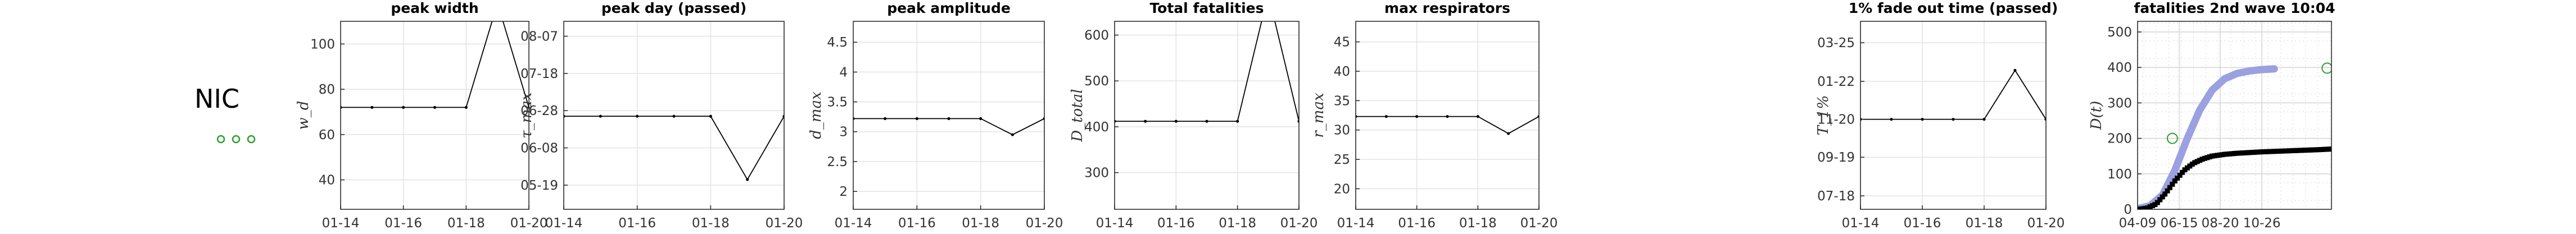  What do you see at coordinates (539, 185) in the screenshot?
I see `y-tick-label: 05-19` at bounding box center [539, 185].